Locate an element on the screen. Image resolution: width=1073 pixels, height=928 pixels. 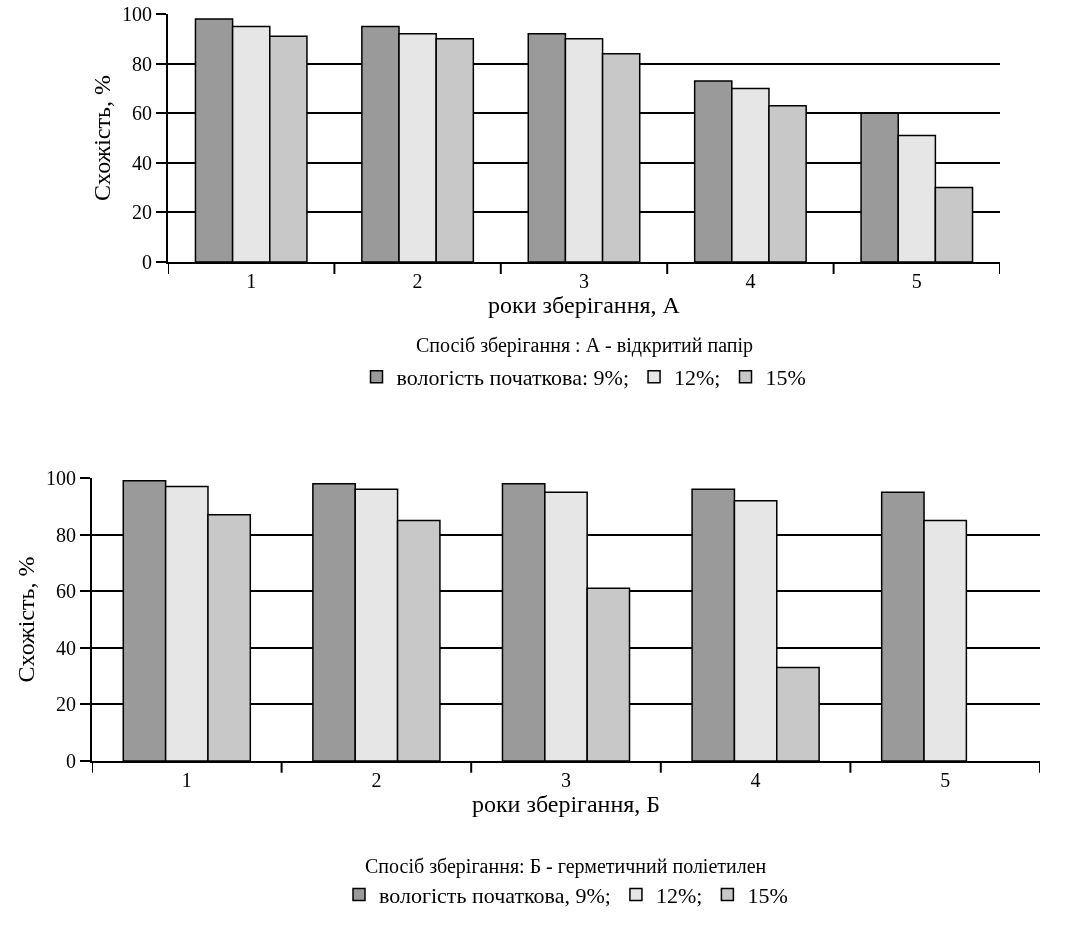
legend-label: вологість початкова, 9%; is located at coordinates (495, 896).